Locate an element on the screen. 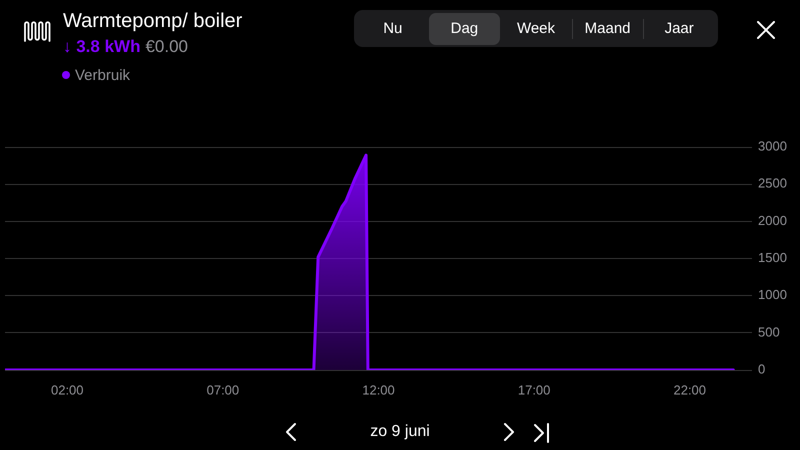  text: zo 9 juni is located at coordinates (400, 432).